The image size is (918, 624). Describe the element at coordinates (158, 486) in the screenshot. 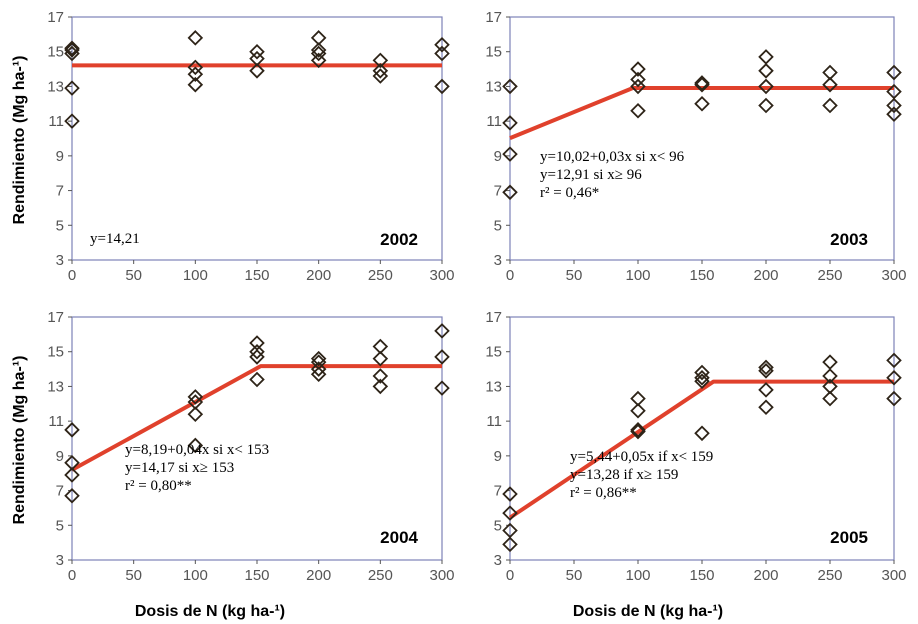

I see `equation-line: r² = 0,80**` at that location.